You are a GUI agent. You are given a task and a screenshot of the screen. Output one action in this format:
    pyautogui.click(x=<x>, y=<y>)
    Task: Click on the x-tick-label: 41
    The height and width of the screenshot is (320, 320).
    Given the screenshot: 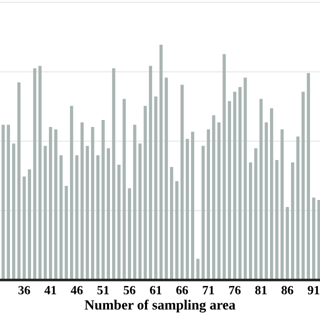 What is the action you would take?
    pyautogui.click(x=50, y=290)
    